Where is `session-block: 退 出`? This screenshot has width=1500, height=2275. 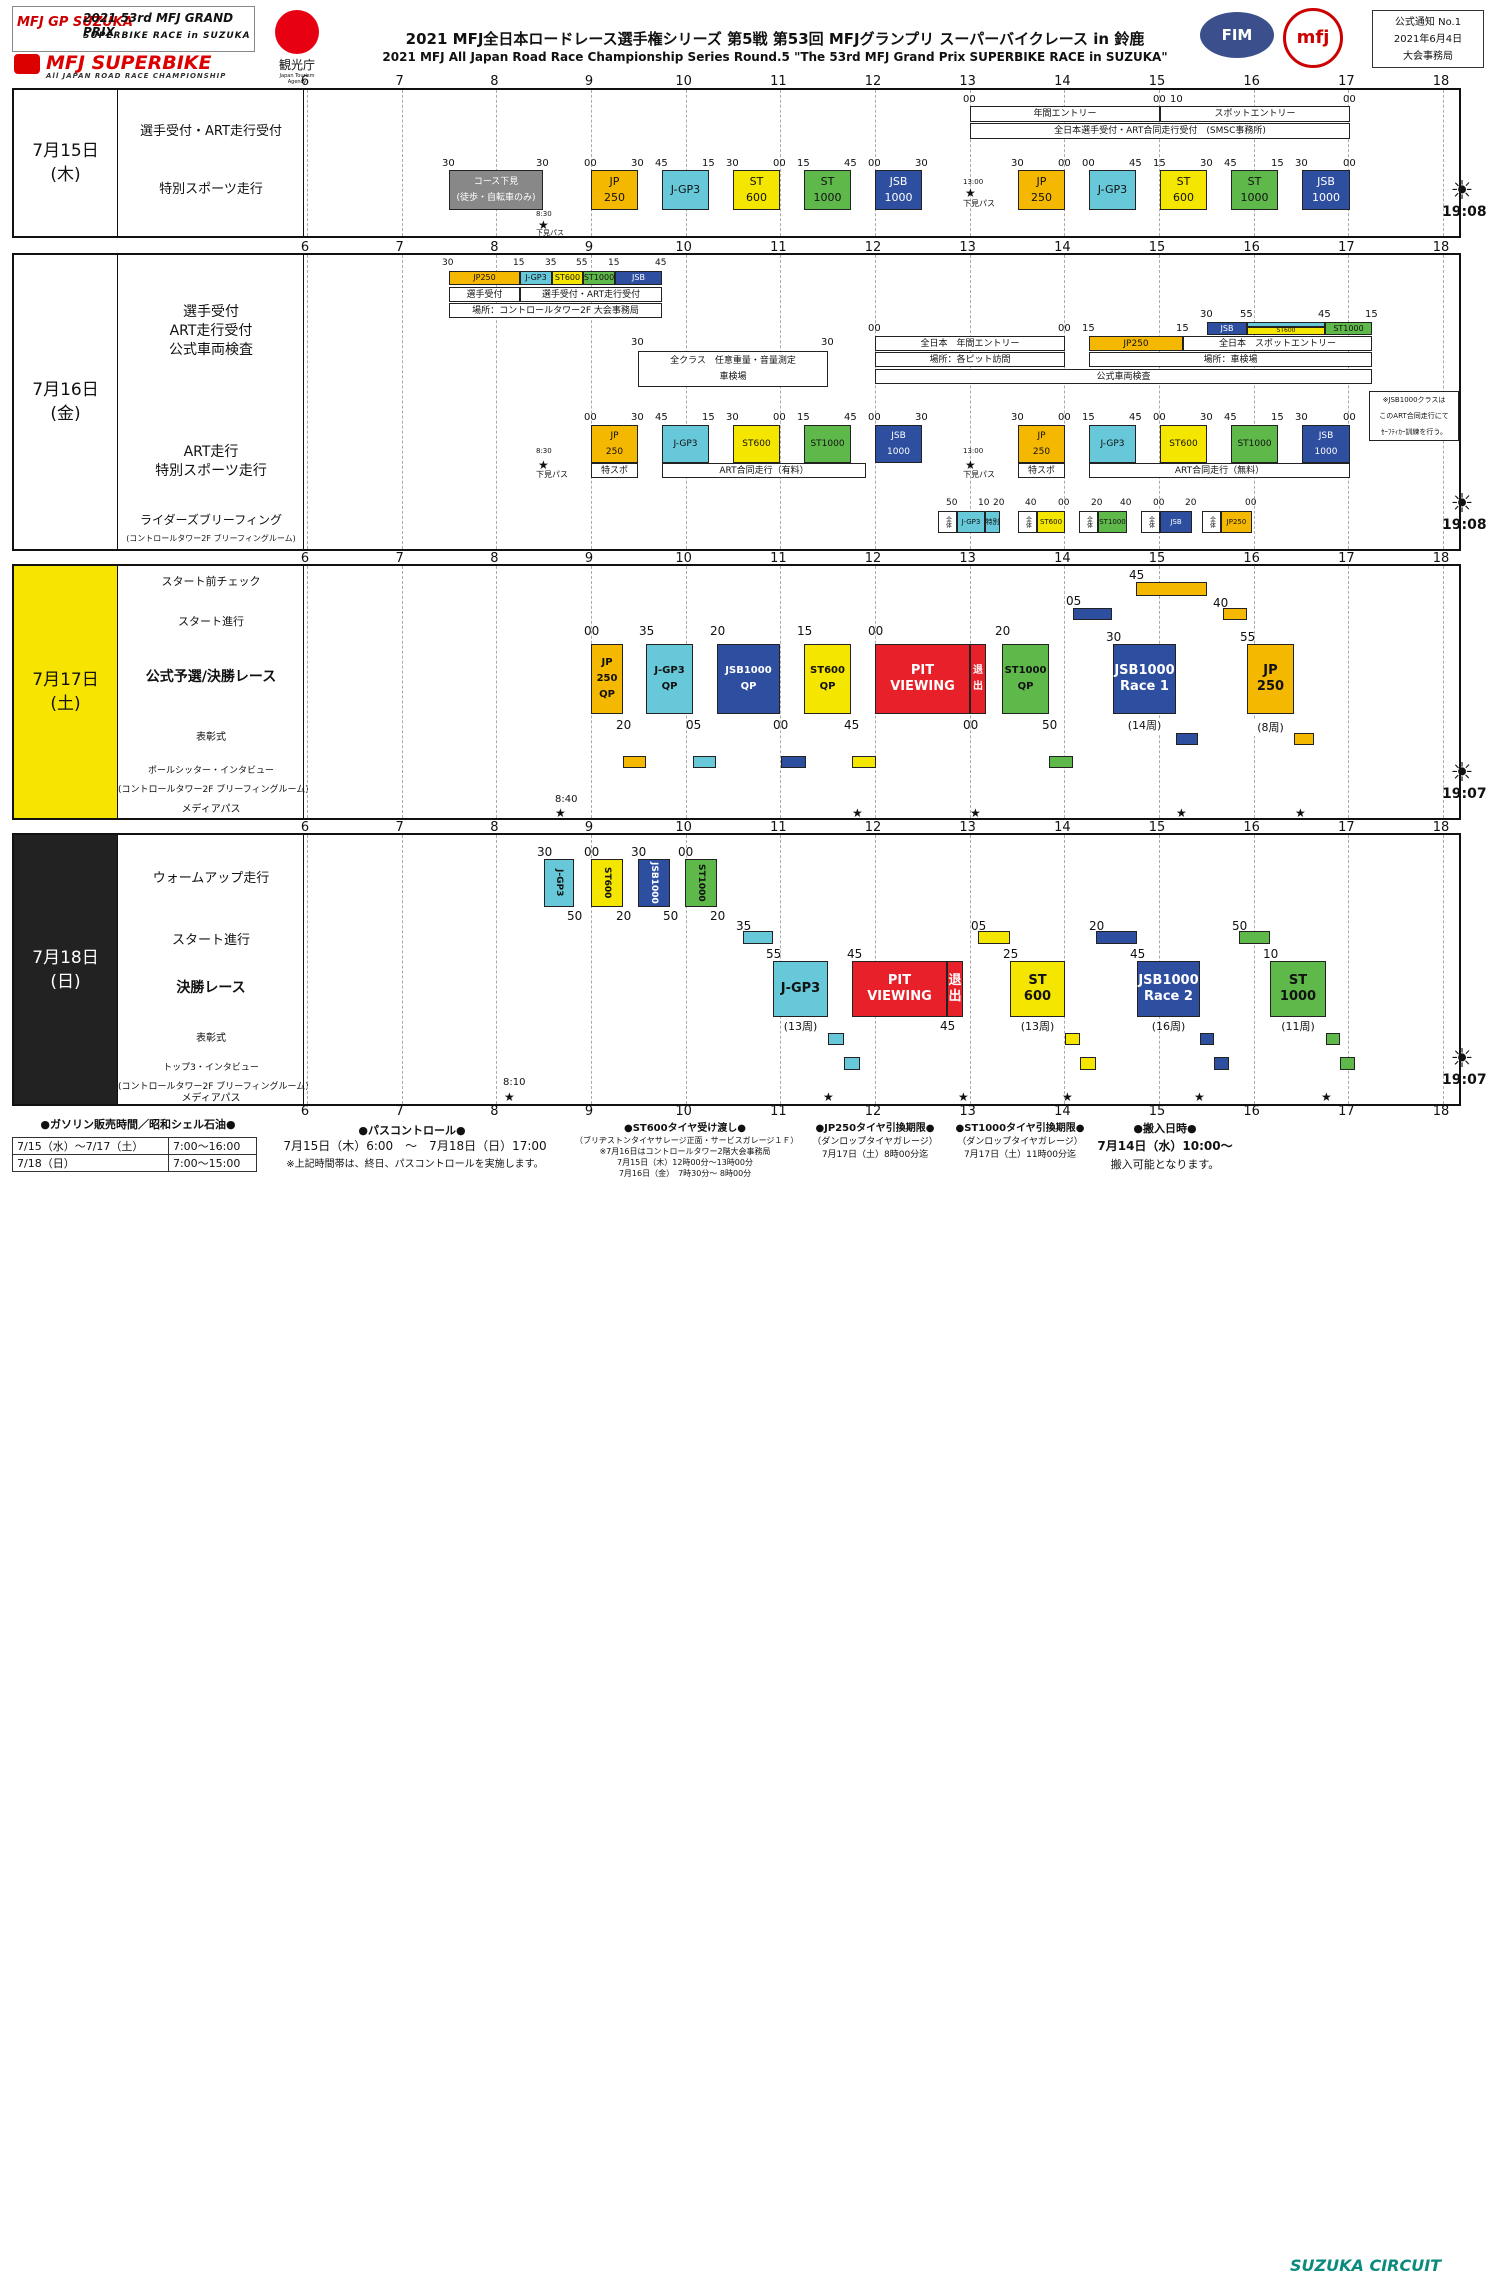
session-block: 退 出 is located at coordinates (955, 989).